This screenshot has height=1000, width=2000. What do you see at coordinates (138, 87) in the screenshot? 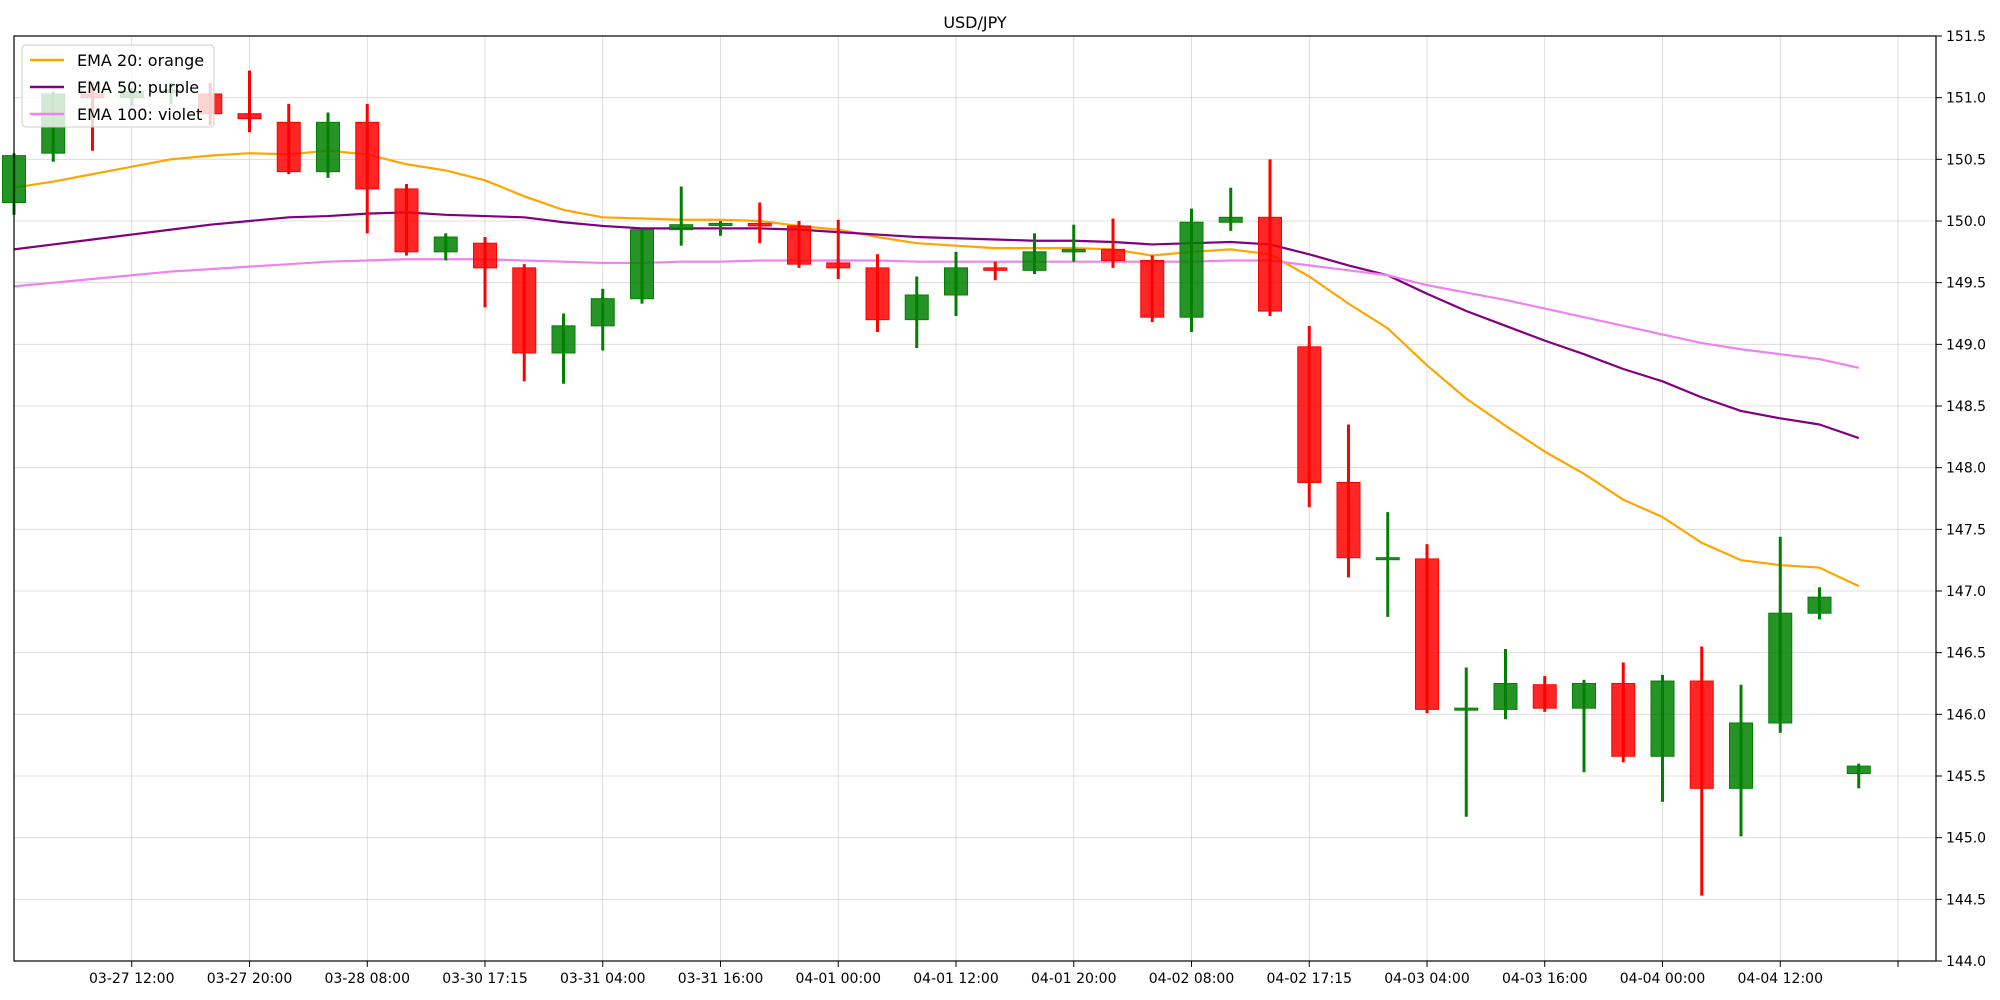
I see `legend-label: EMA 50: purple` at bounding box center [138, 87].